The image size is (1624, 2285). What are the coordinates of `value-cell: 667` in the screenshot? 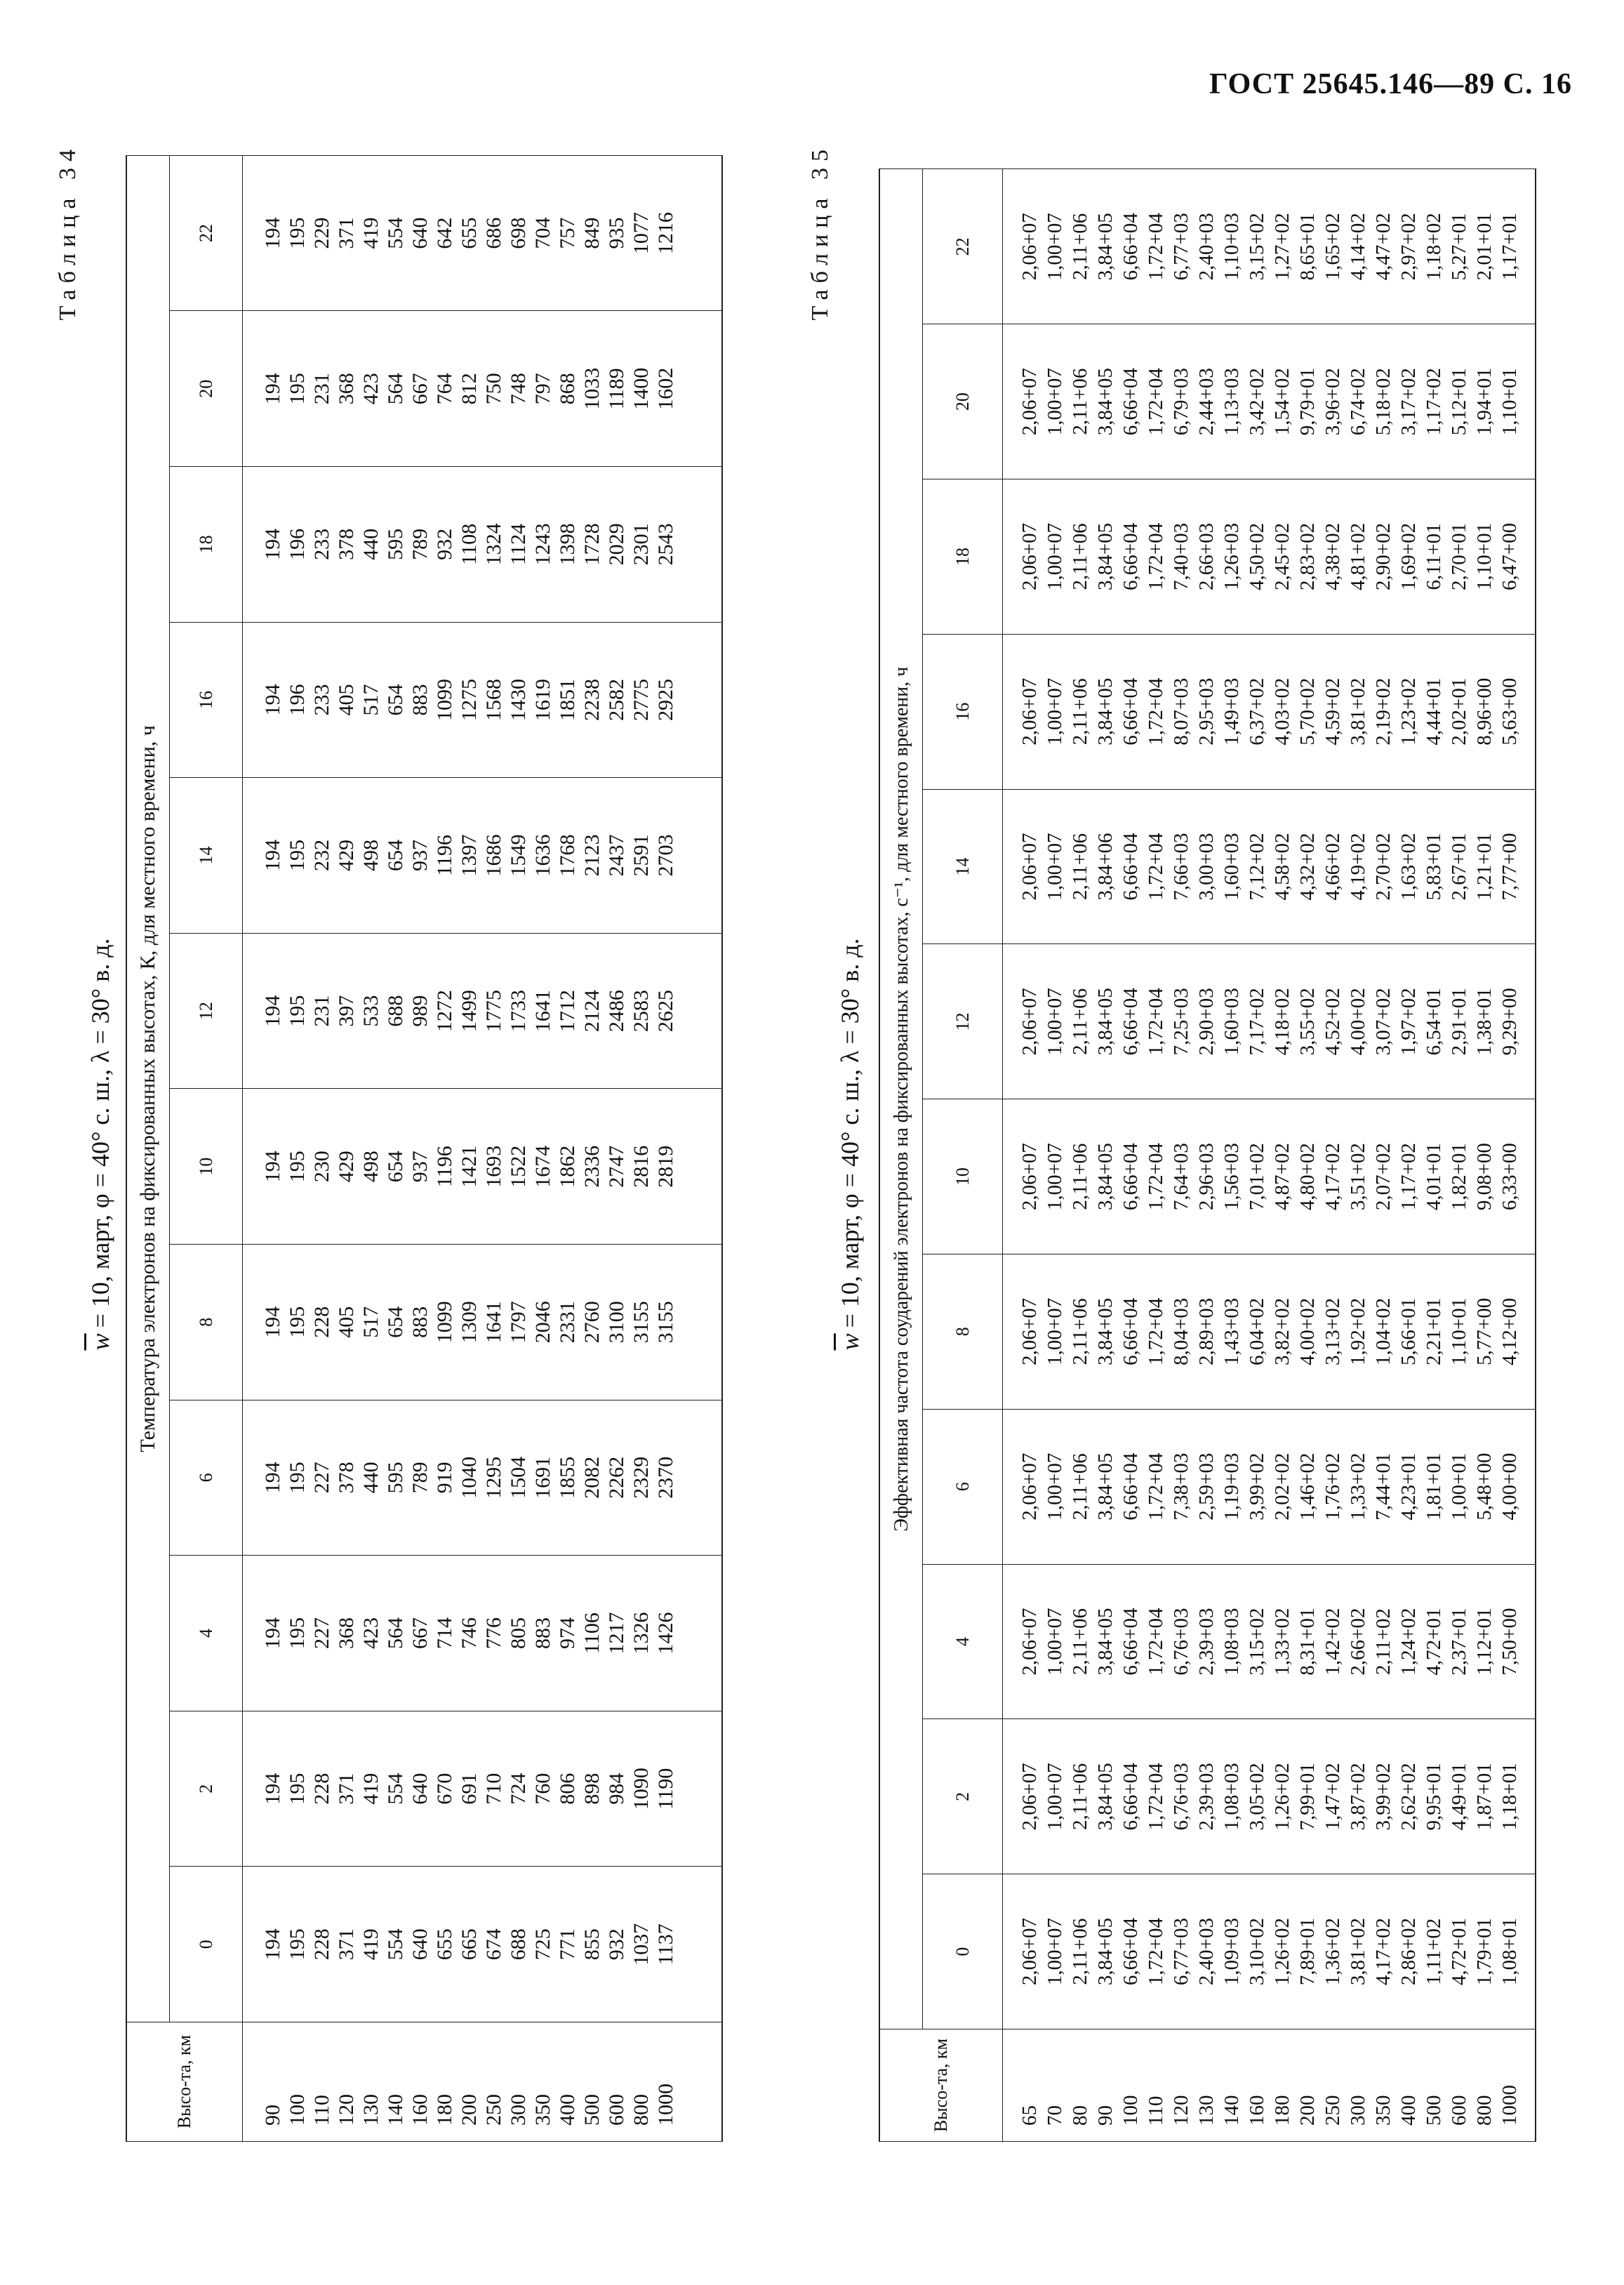 It's located at (420, 1633).